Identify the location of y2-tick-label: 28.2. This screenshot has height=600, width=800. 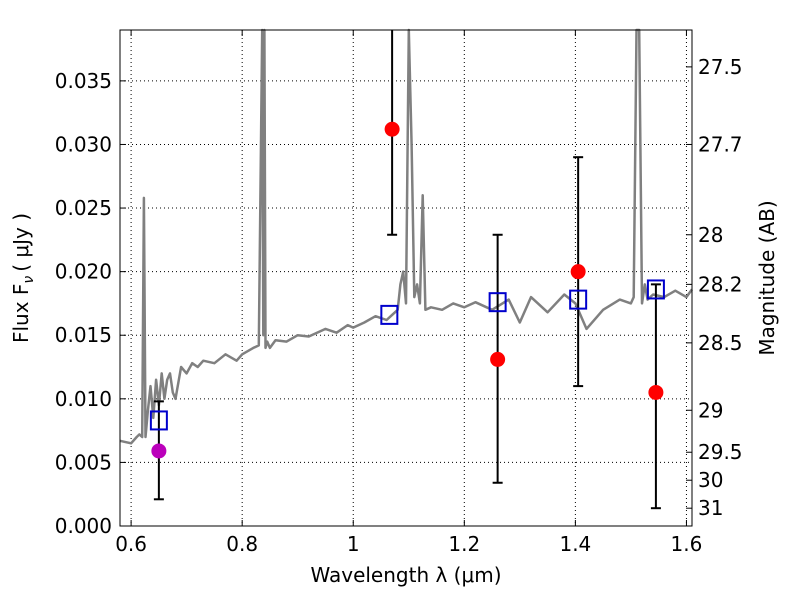
(720, 284).